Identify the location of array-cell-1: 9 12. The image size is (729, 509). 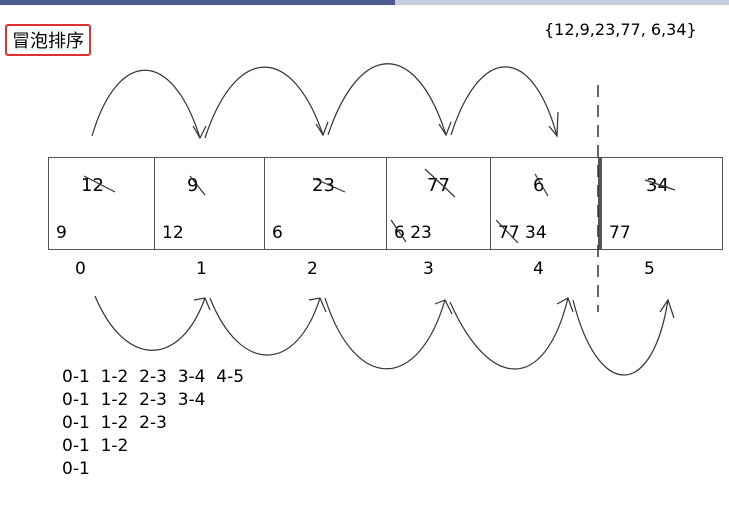
(210, 203).